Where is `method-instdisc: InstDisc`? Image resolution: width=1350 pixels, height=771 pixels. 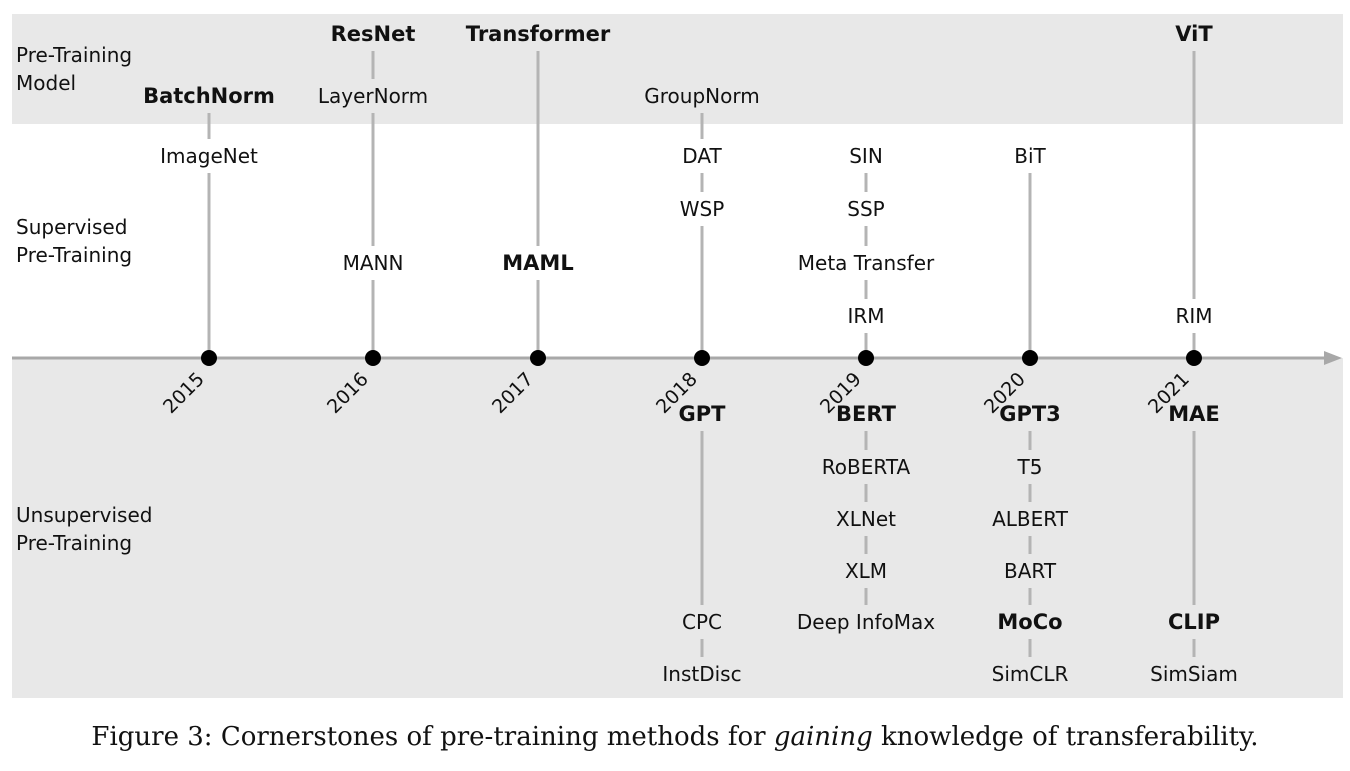 method-instdisc: InstDisc is located at coordinates (701, 674).